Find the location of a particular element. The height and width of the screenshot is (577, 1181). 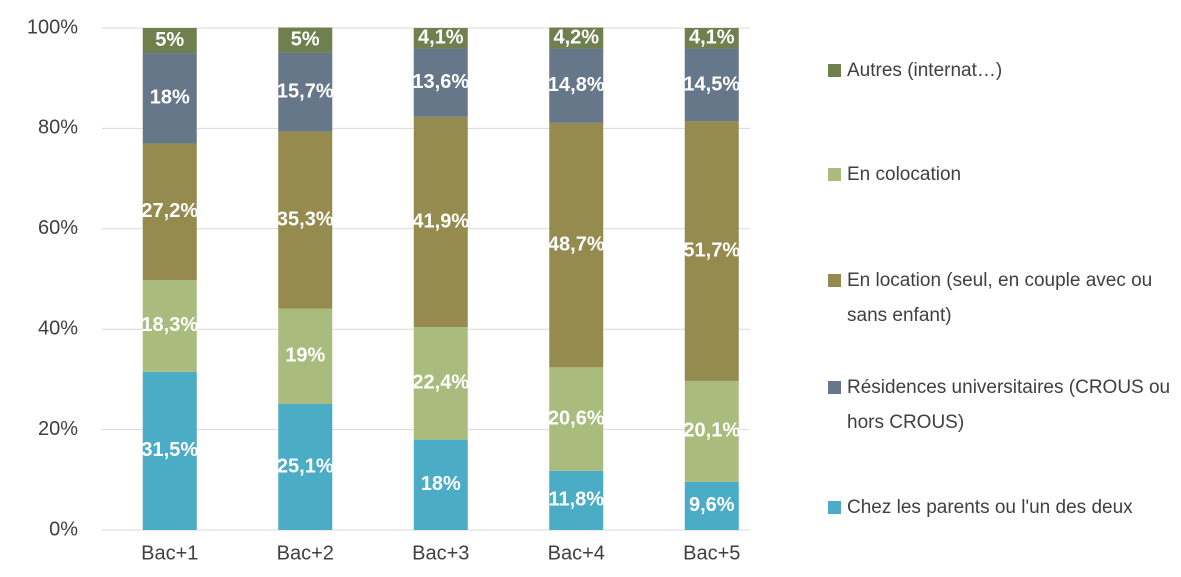

value-label: 48,7% is located at coordinates (576, 244).